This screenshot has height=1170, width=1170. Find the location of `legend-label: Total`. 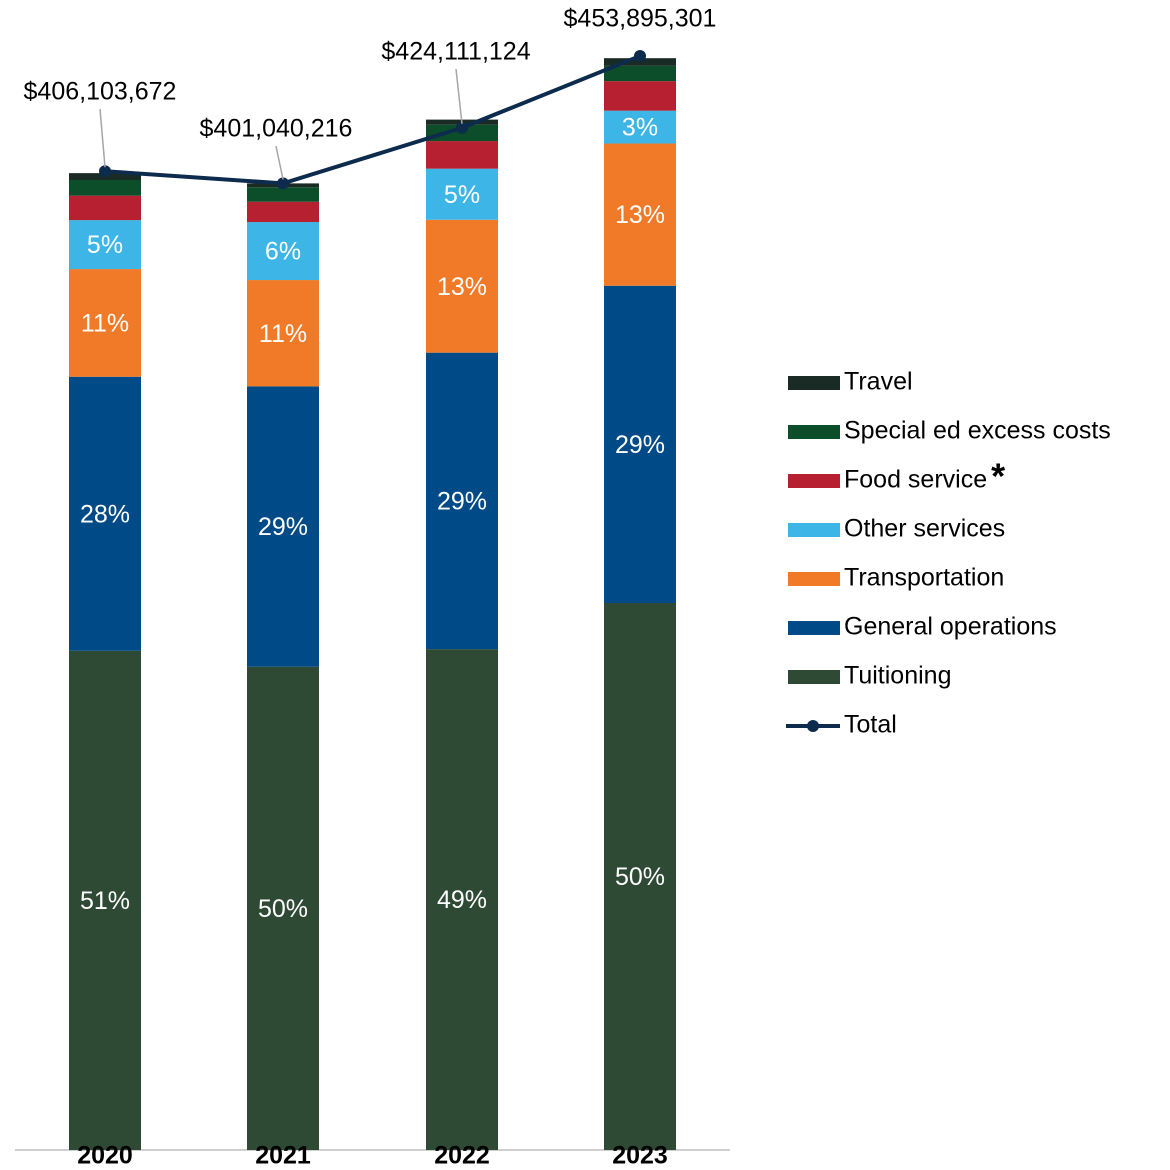

legend-label: Total is located at coordinates (870, 725).